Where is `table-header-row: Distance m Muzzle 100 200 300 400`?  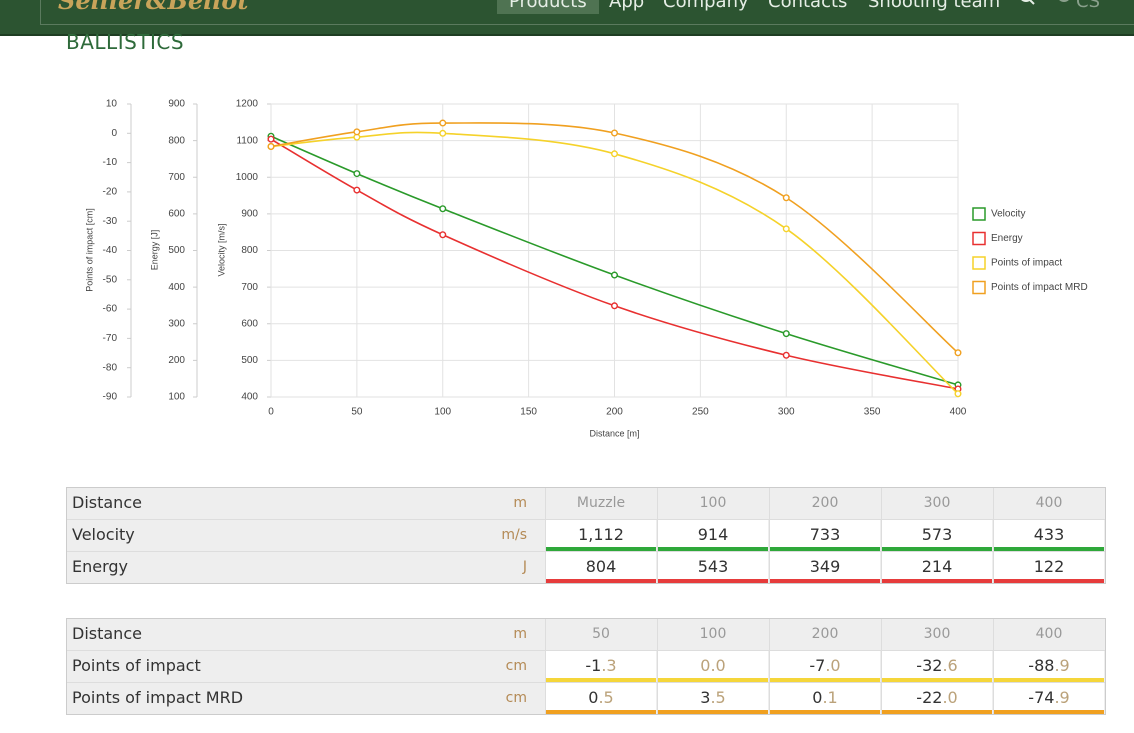 table-header-row: Distance m Muzzle 100 200 300 400 is located at coordinates (586, 503).